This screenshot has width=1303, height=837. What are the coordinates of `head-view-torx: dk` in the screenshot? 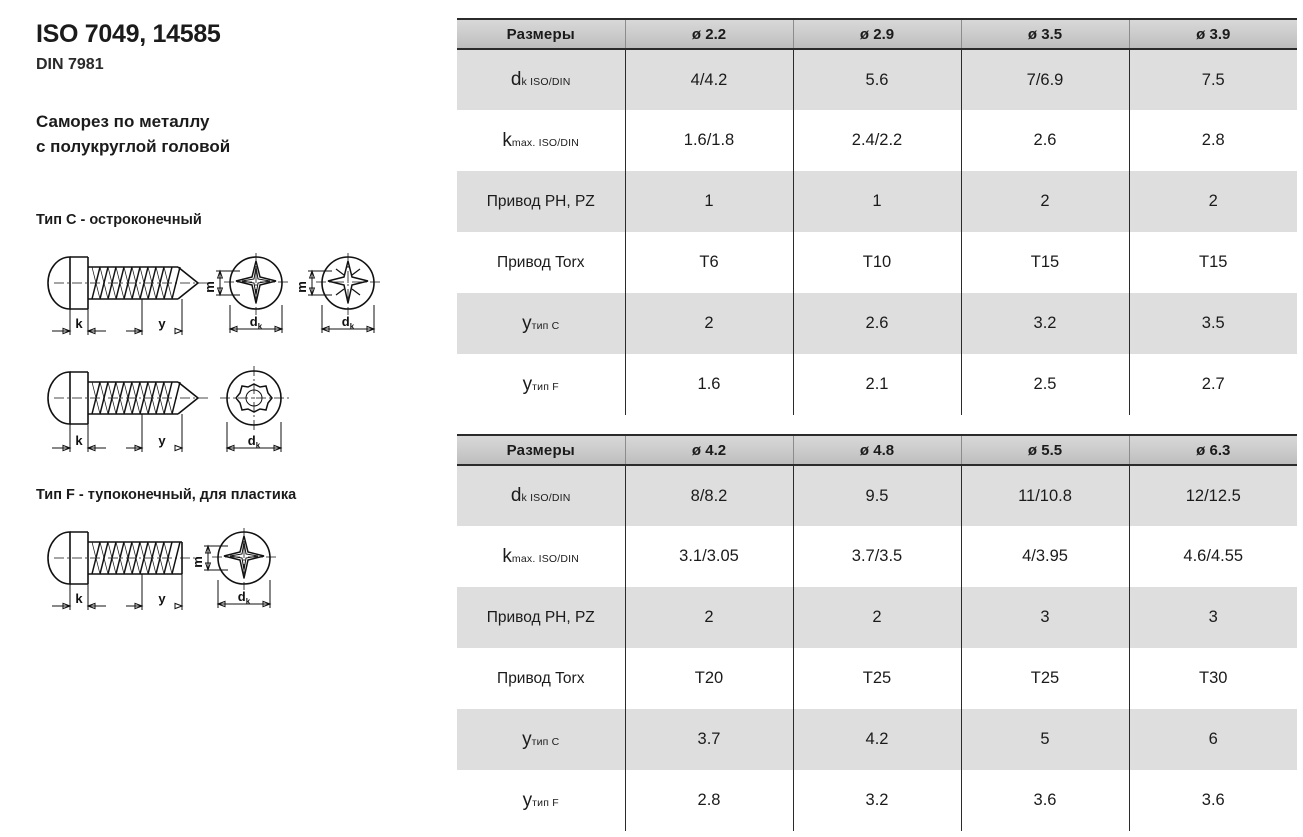 It's located at (255, 409).